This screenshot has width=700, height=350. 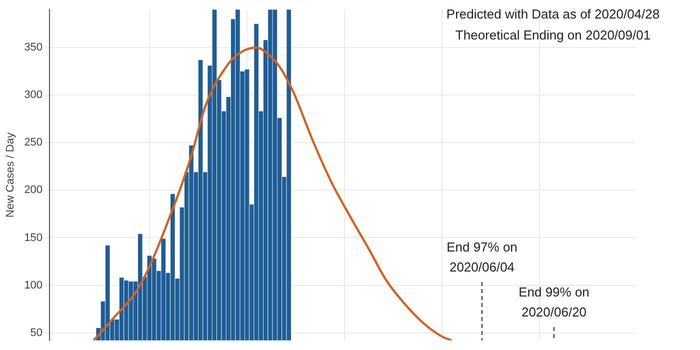 What do you see at coordinates (554, 302) in the screenshot?
I see `annotation: End 99% on 2020/06/20` at bounding box center [554, 302].